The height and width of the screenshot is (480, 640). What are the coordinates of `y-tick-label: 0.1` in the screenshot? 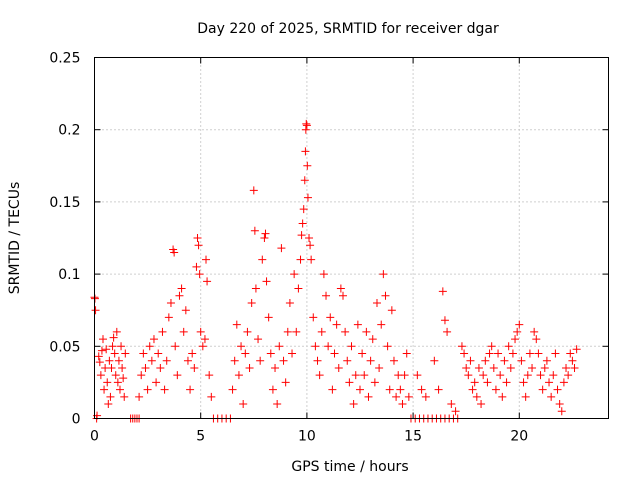 It's located at (69, 275).